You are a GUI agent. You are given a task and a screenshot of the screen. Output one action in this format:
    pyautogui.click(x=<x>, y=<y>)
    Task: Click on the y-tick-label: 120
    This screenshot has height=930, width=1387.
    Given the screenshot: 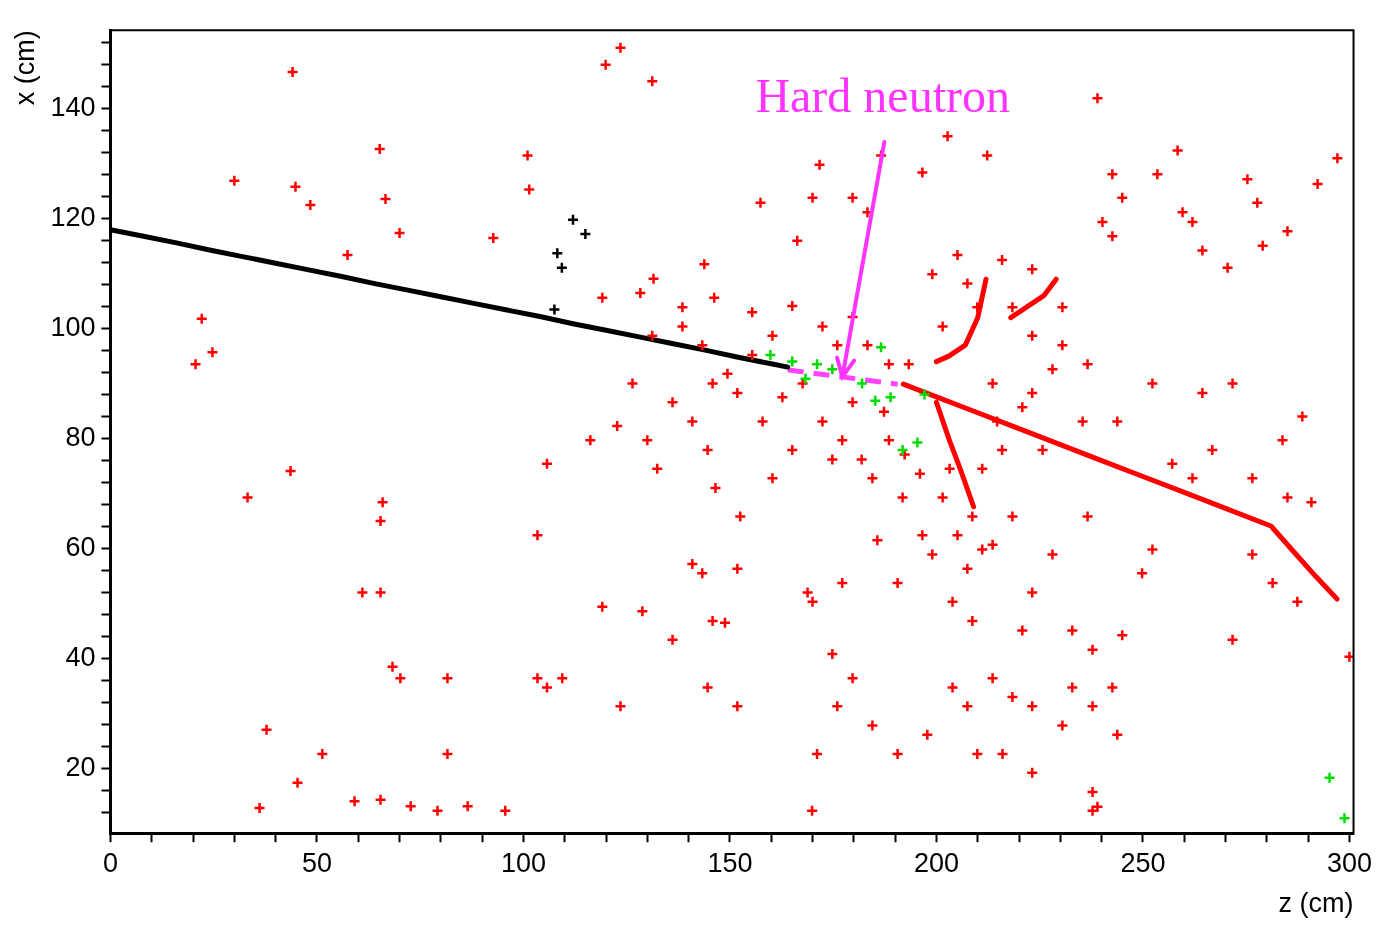 What is the action you would take?
    pyautogui.click(x=73, y=217)
    